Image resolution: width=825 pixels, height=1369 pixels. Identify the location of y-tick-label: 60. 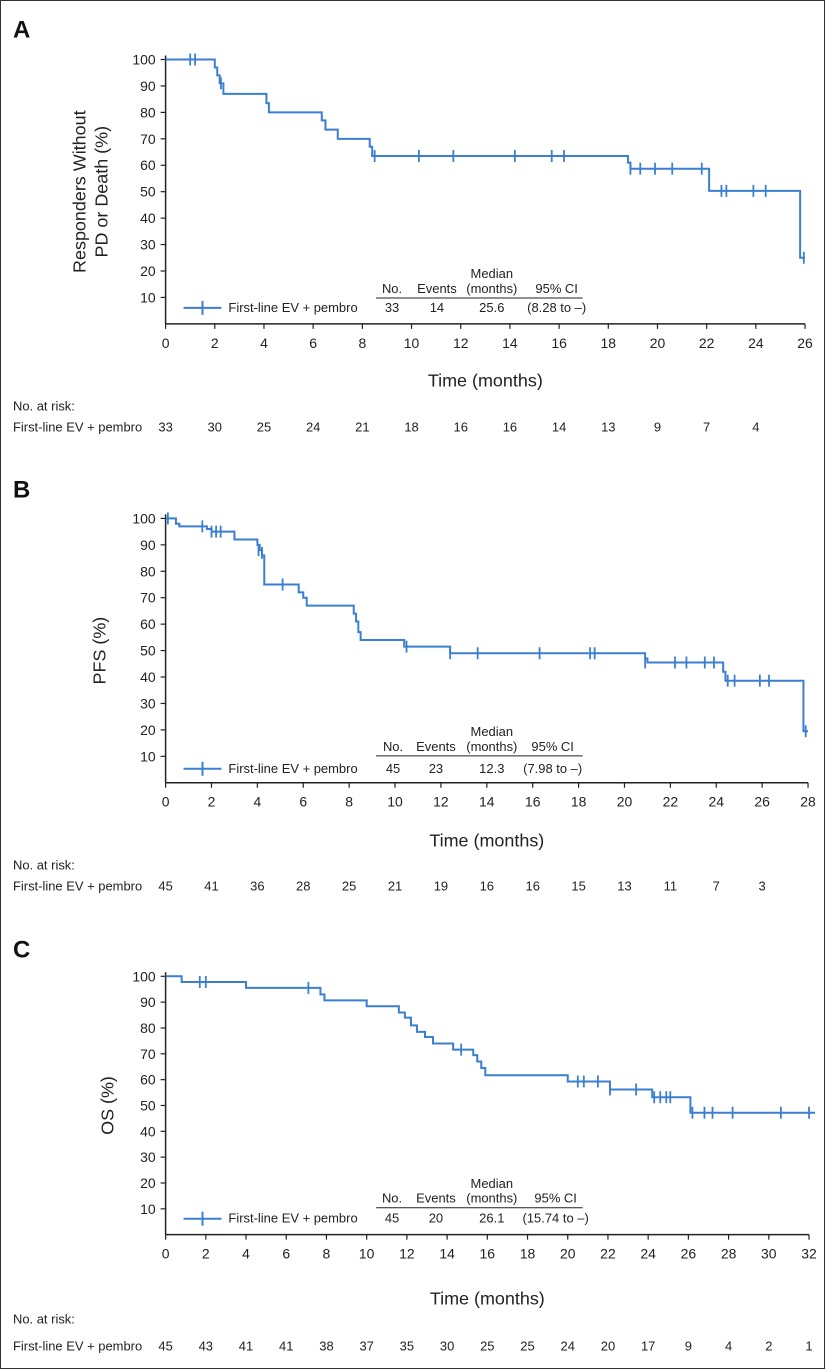
(148, 1080).